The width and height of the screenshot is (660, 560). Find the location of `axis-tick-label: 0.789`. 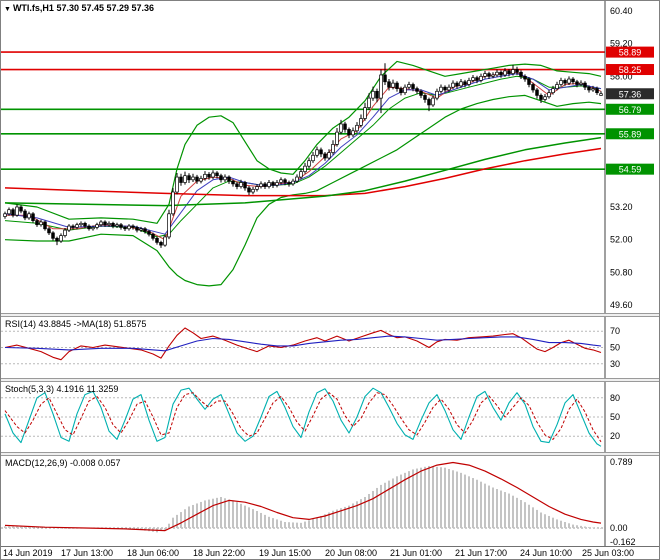

axis-tick-label: 0.789 is located at coordinates (621, 462).